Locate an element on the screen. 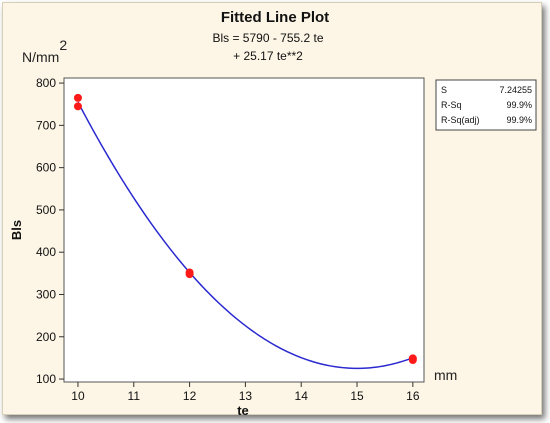 This screenshot has height=423, width=550. stat-value-s: 7.24255 is located at coordinates (515, 90).